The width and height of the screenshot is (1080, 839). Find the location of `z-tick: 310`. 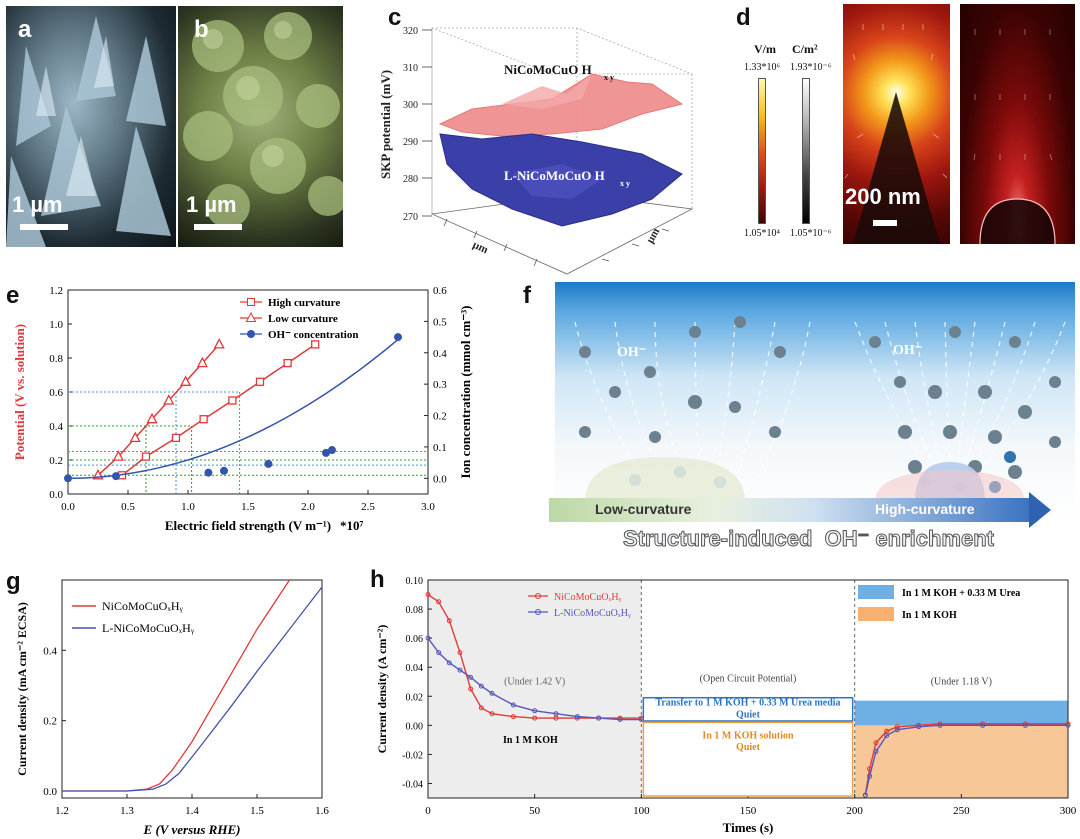

z-tick: 310 is located at coordinates (410, 68).